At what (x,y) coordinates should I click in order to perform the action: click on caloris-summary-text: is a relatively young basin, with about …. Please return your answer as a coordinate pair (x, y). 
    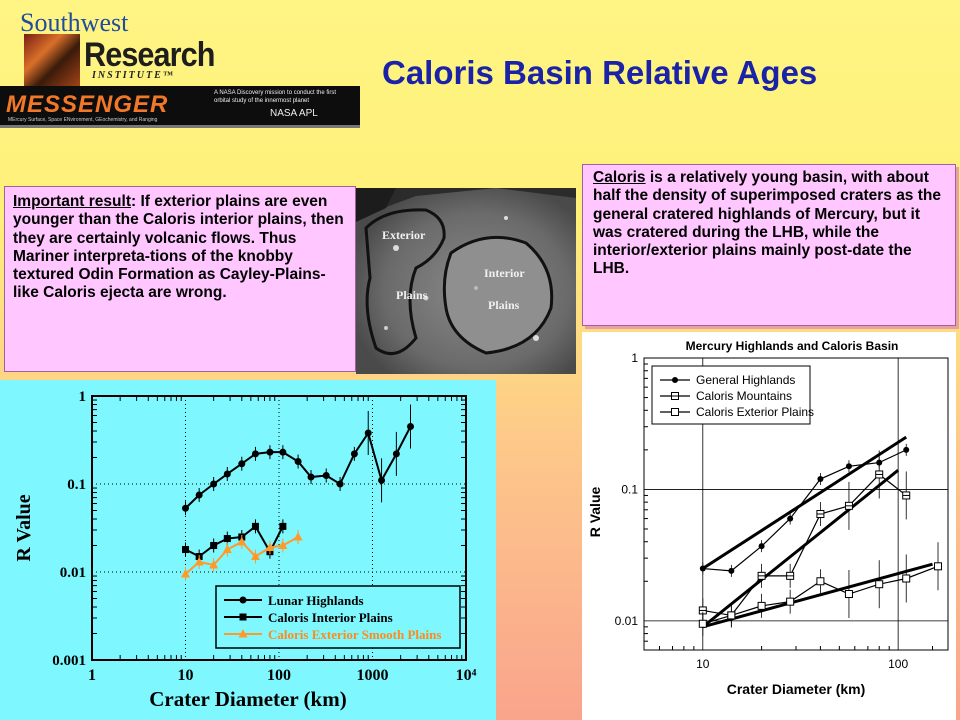
    Looking at the image, I should click on (767, 223).